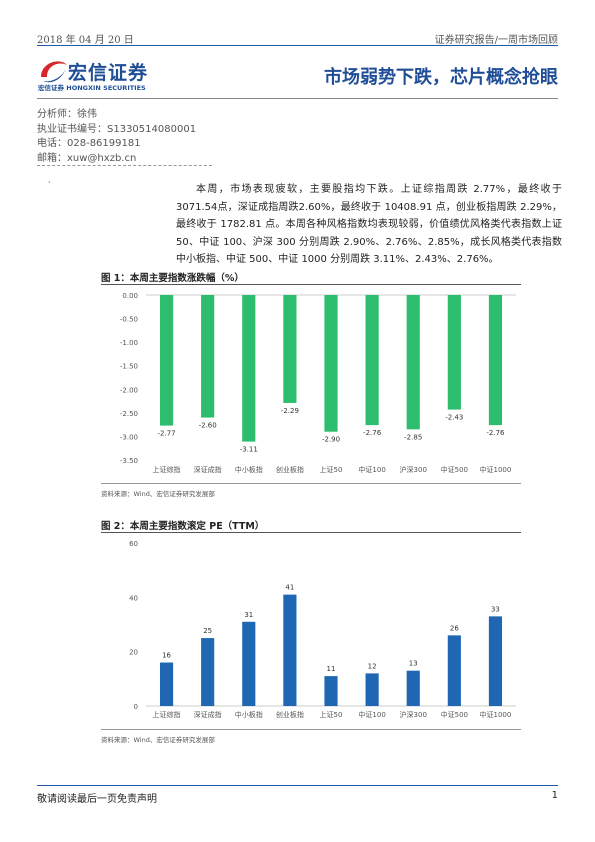 The height and width of the screenshot is (842, 595). What do you see at coordinates (372, 666) in the screenshot?
I see `chart2-data-label: 12` at bounding box center [372, 666].